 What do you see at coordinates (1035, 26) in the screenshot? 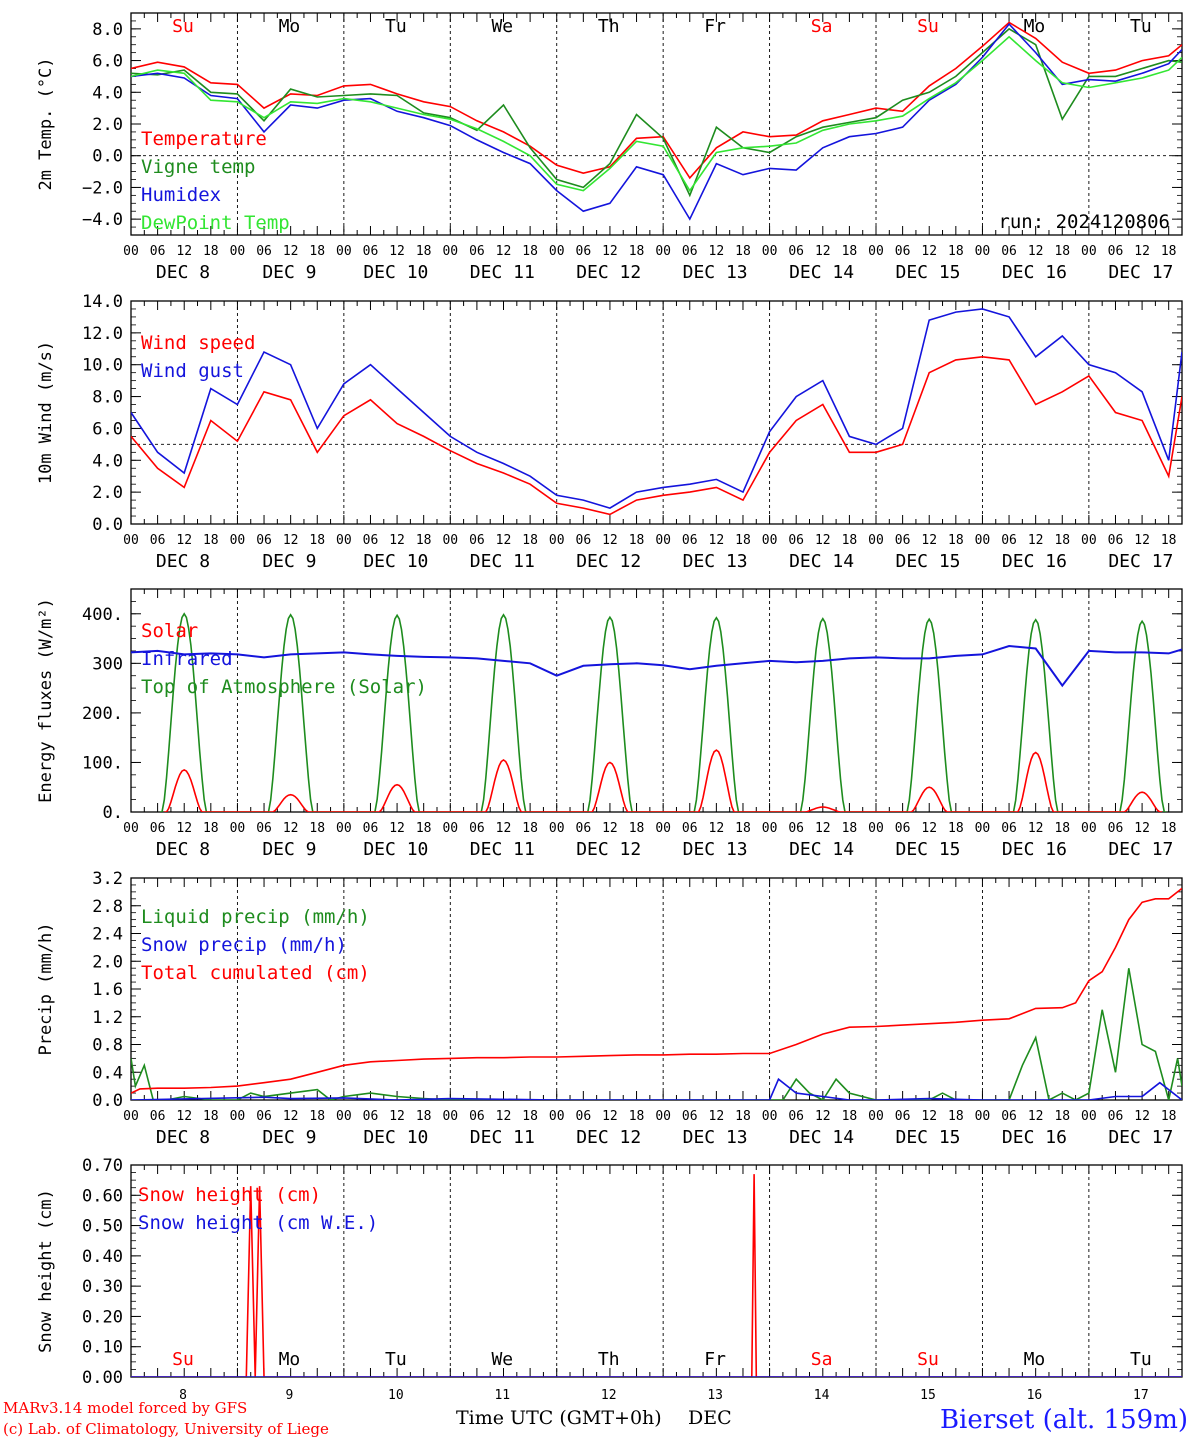
I see `day-label: Mo` at bounding box center [1035, 26].